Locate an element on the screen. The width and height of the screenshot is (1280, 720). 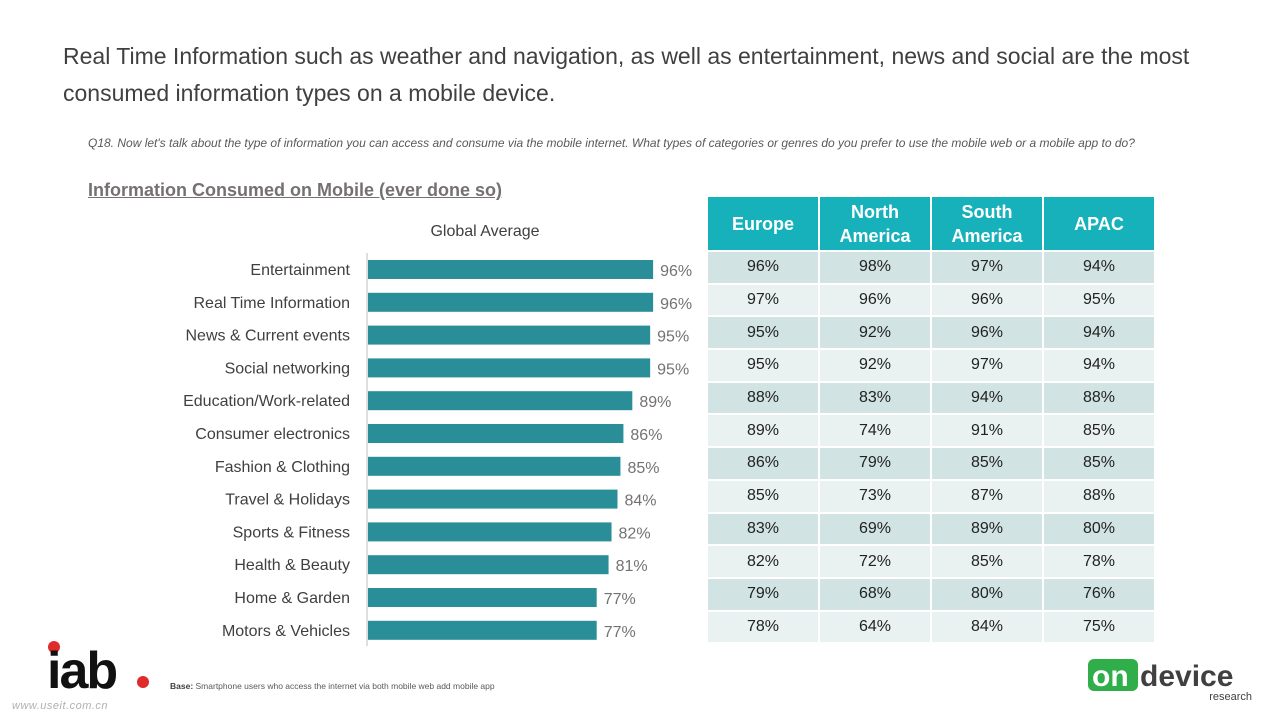
table-row: 96% 98% 97% 94% is located at coordinates (931, 267).